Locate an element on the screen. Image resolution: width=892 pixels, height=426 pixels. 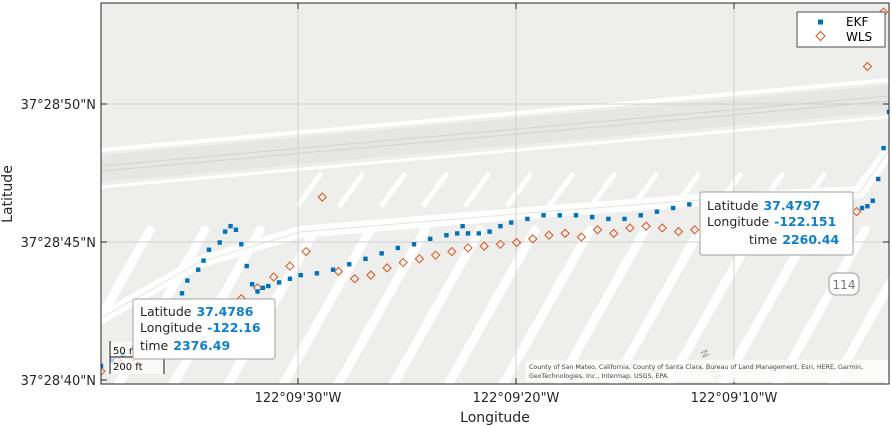
y-tick-label: 37°28'45"N is located at coordinates (58, 243).